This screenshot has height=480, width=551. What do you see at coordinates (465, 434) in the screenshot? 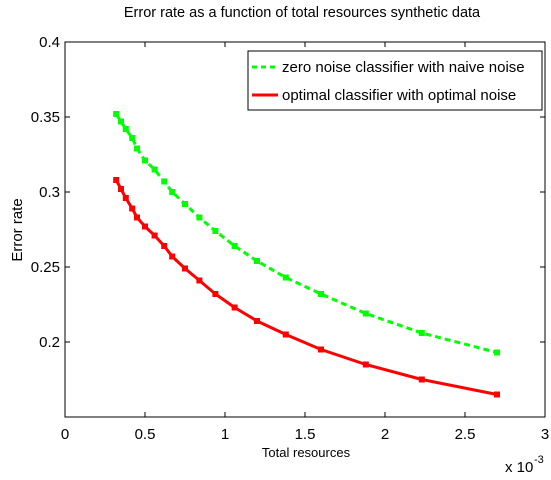
I see `x-tick-label: 2.5` at bounding box center [465, 434].